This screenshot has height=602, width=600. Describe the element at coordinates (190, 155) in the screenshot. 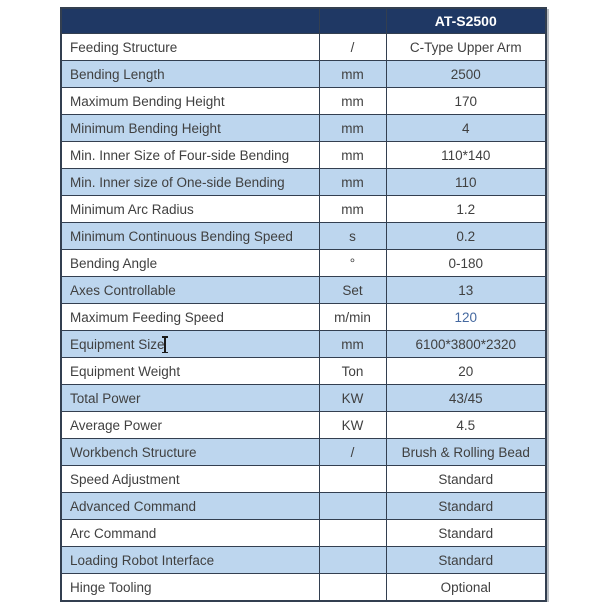

I see `spec-label-cell: Min. Inner Size of Four-side Bending` at that location.